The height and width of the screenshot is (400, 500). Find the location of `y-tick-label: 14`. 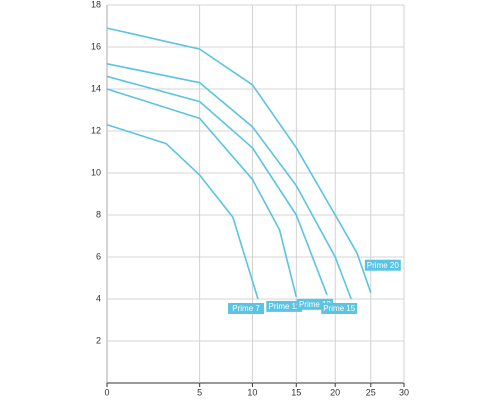

y-tick-label: 14 is located at coordinates (96, 88).